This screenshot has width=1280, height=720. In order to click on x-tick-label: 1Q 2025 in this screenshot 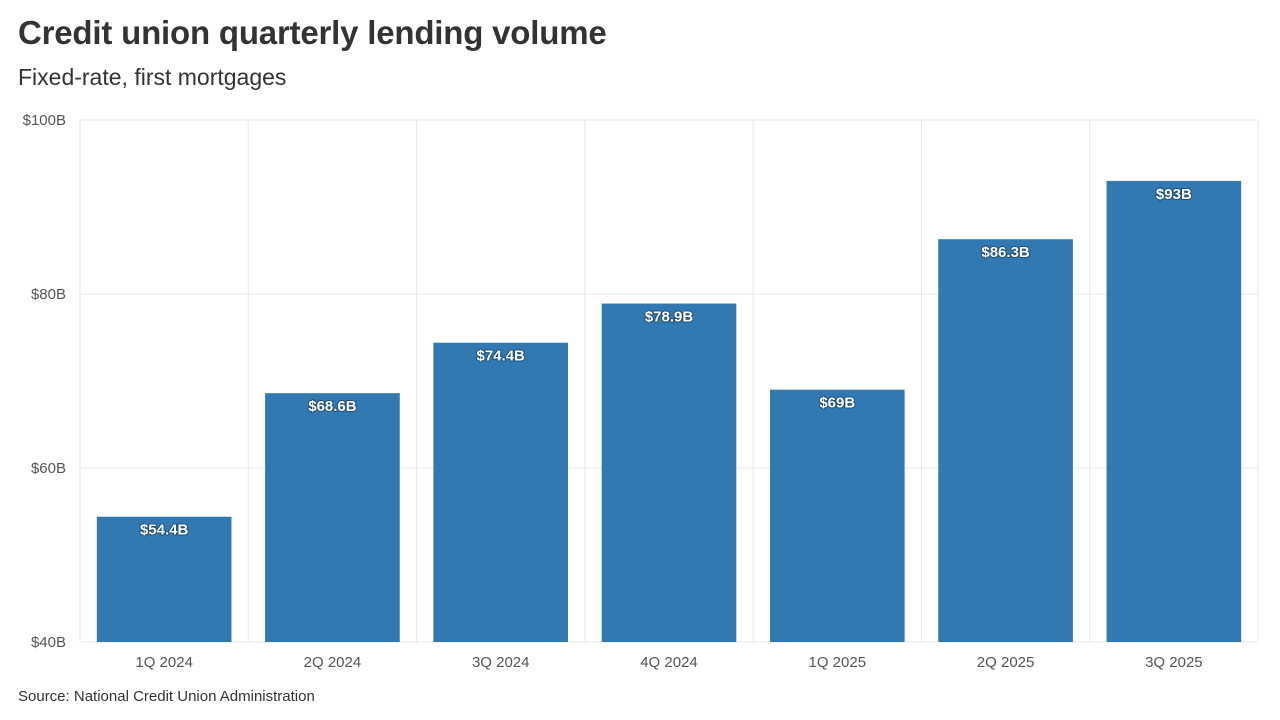, I will do `click(838, 662)`.